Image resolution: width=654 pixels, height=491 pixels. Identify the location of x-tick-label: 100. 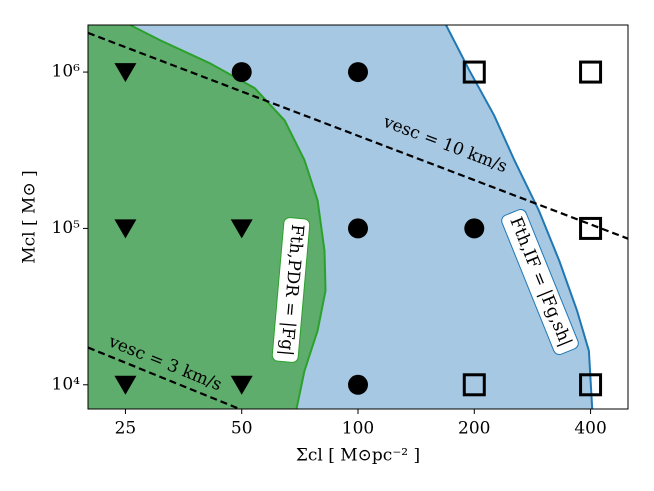
(358, 429).